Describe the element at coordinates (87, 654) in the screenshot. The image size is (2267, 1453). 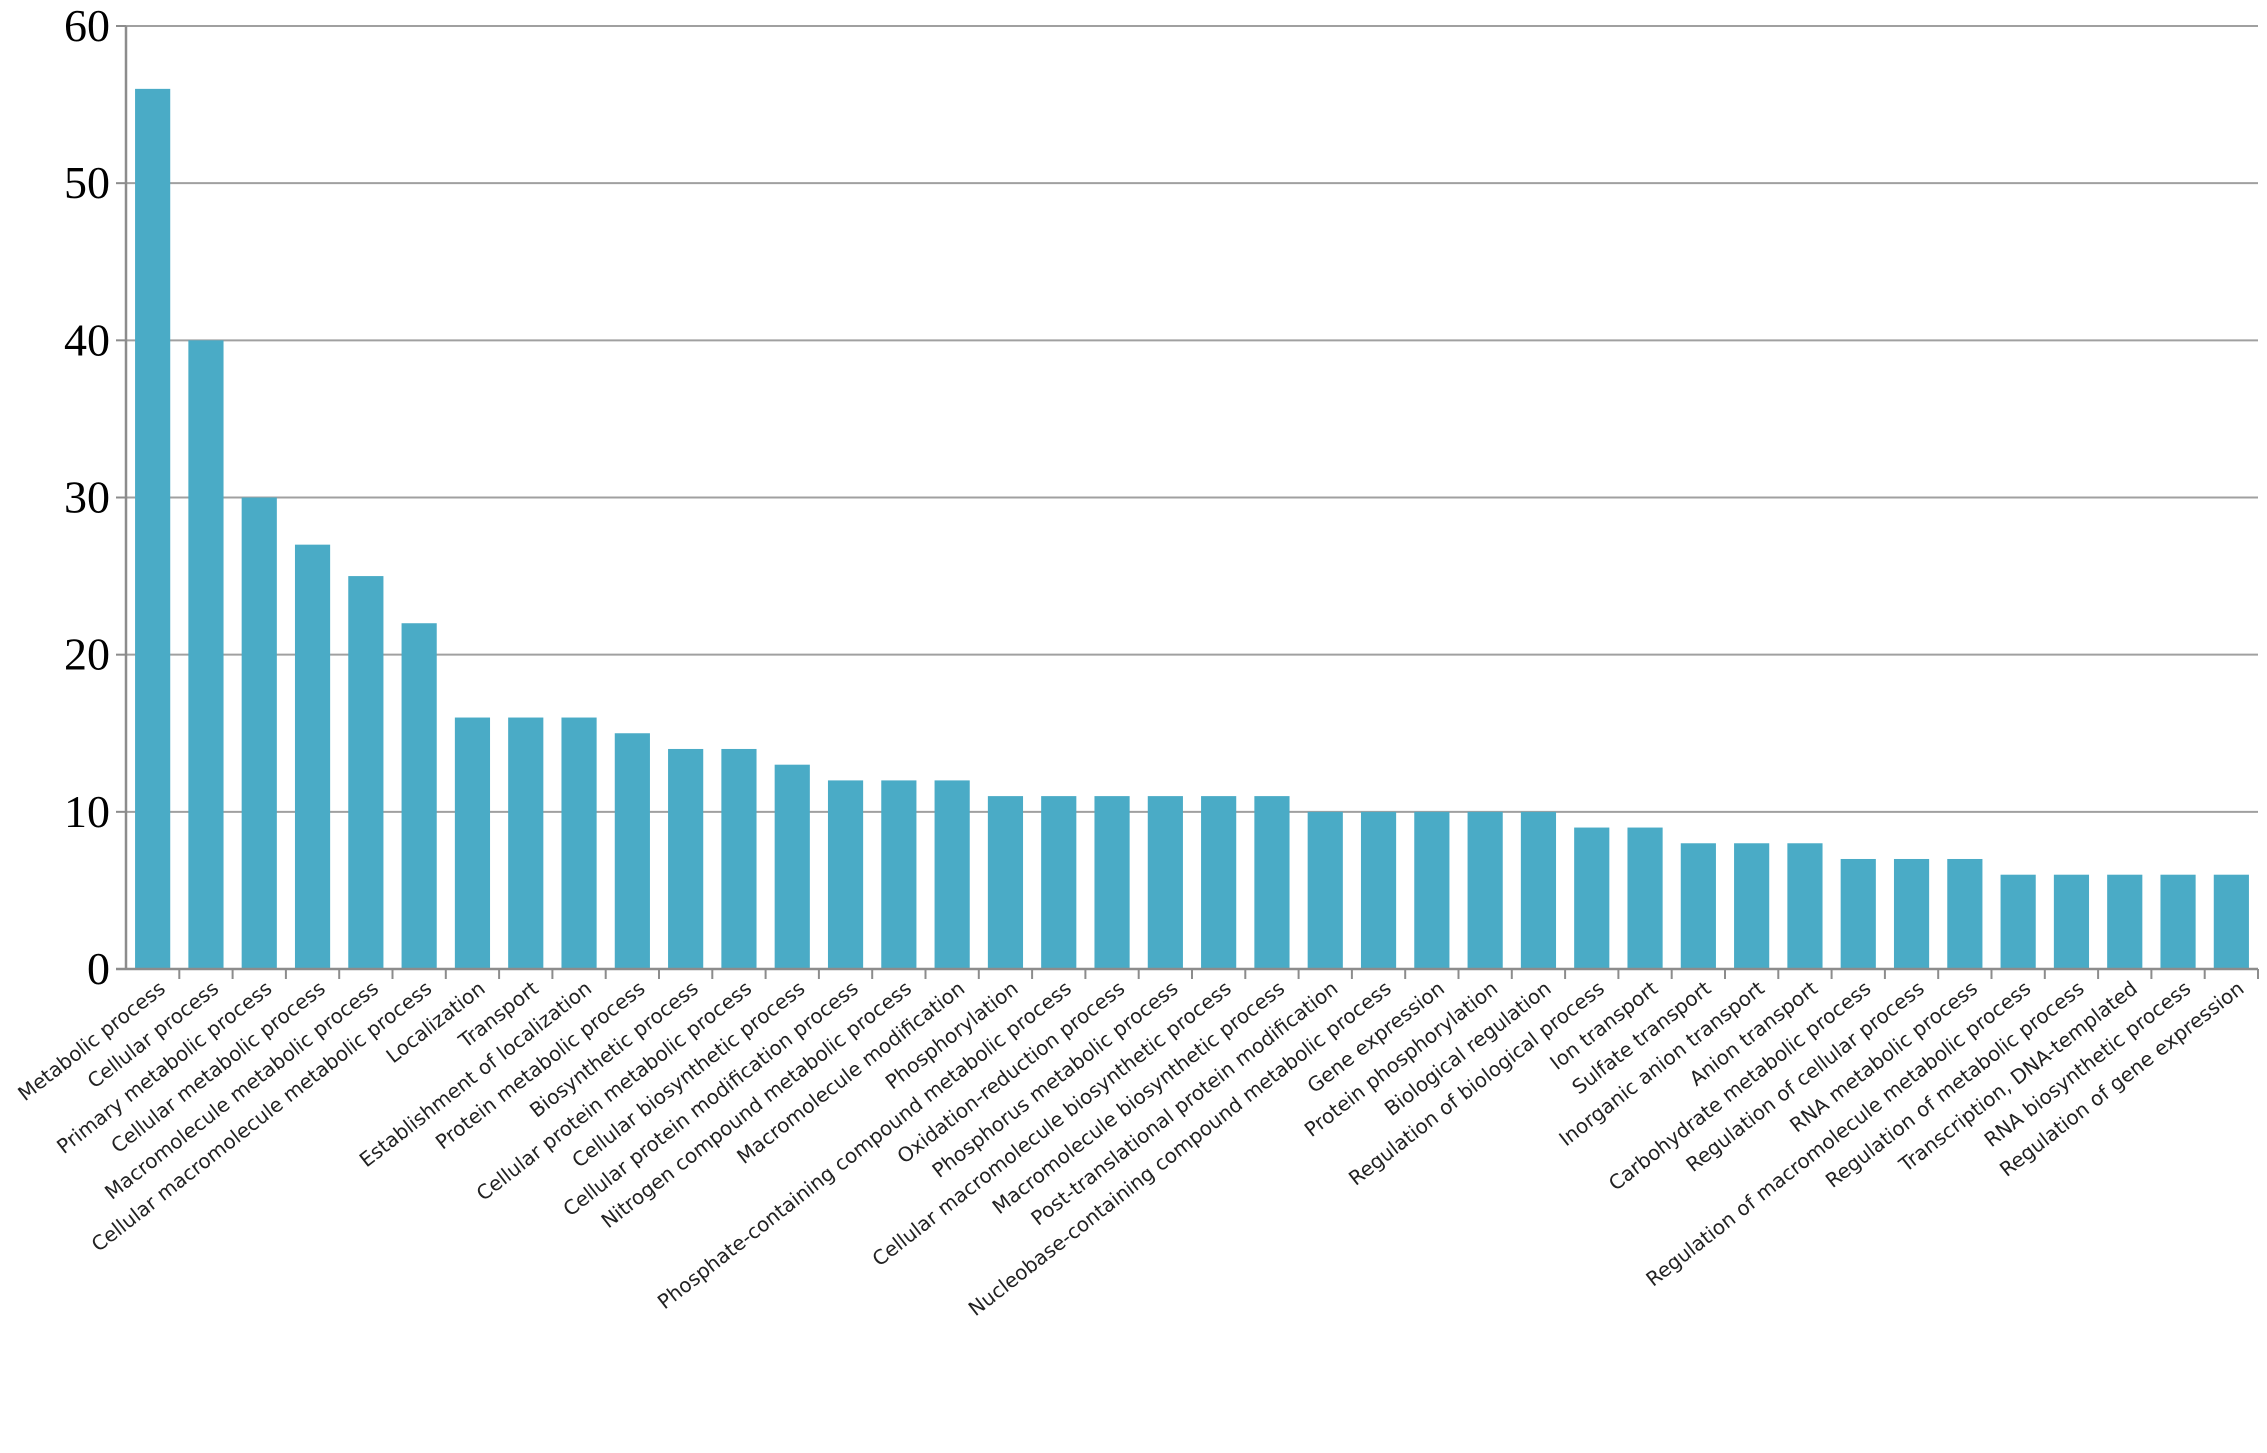
I see `y-tick-label: 20` at that location.